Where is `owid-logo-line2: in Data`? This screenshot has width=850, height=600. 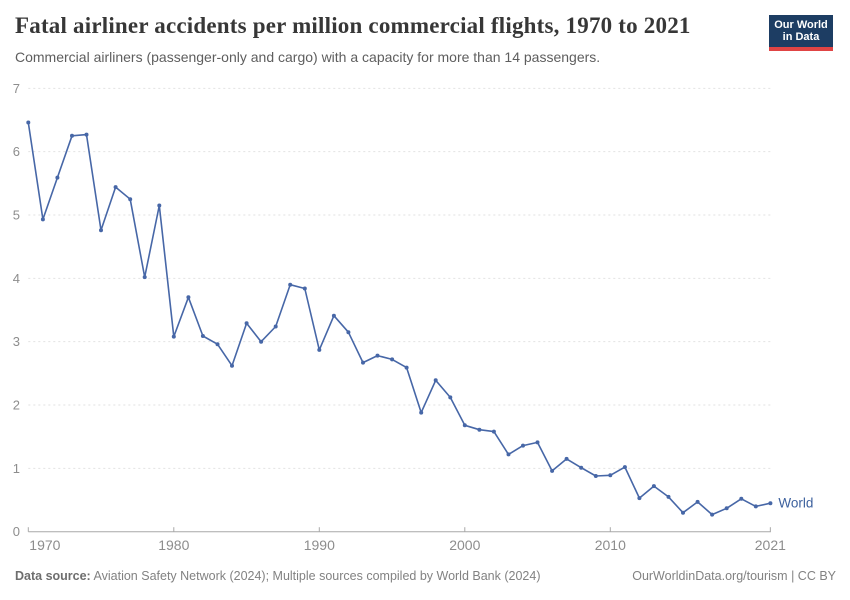
owid-logo-line2: in Data is located at coordinates (801, 37).